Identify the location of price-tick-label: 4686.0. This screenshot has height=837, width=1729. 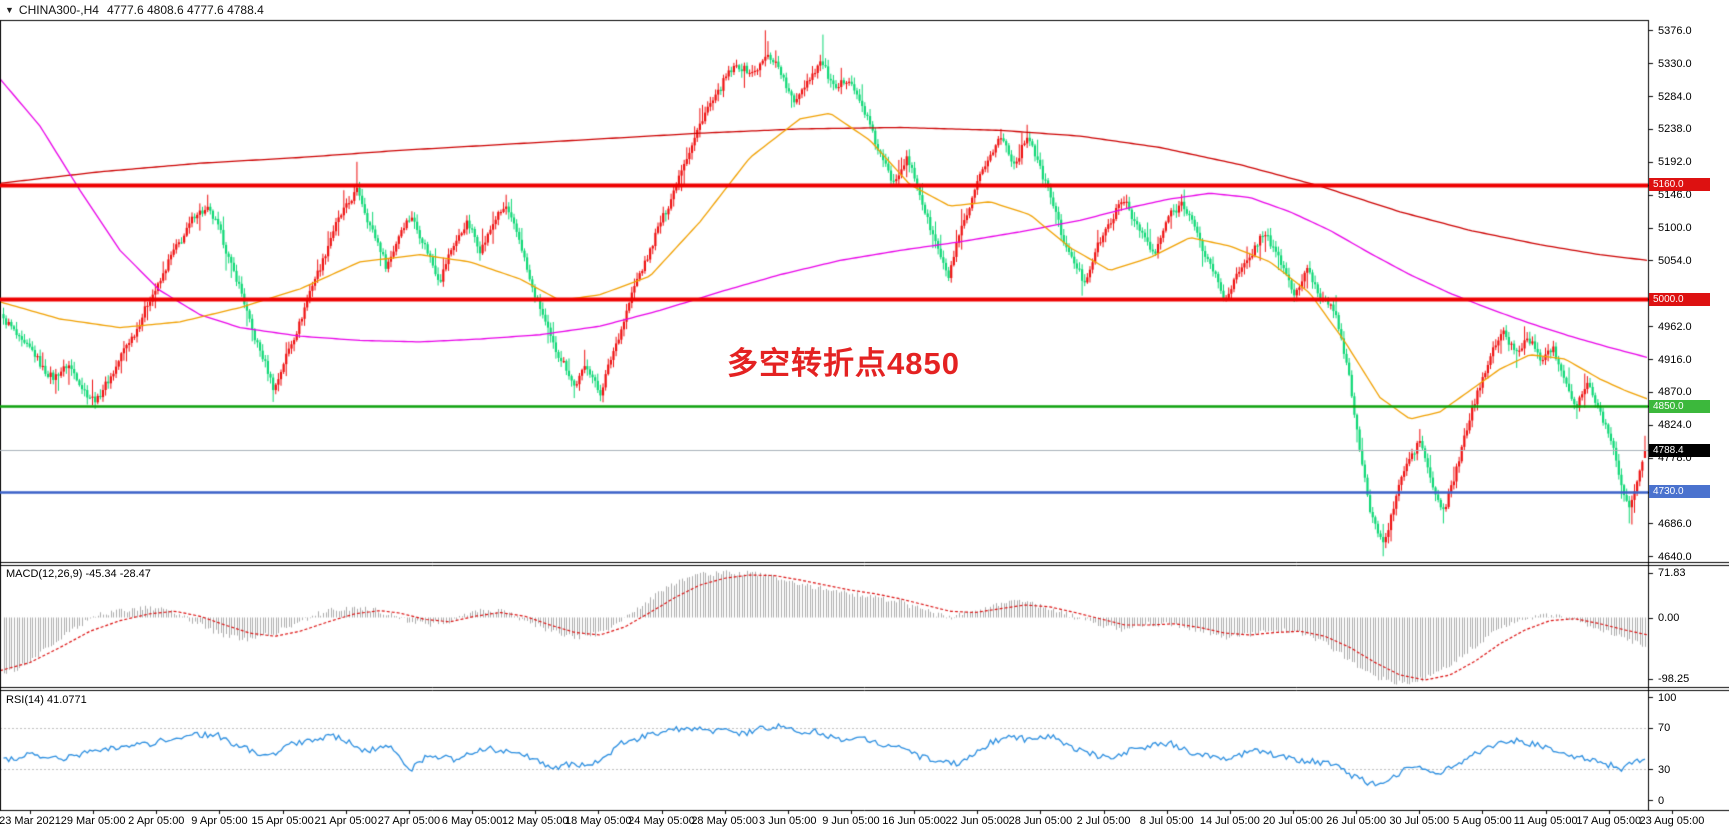
(1675, 523).